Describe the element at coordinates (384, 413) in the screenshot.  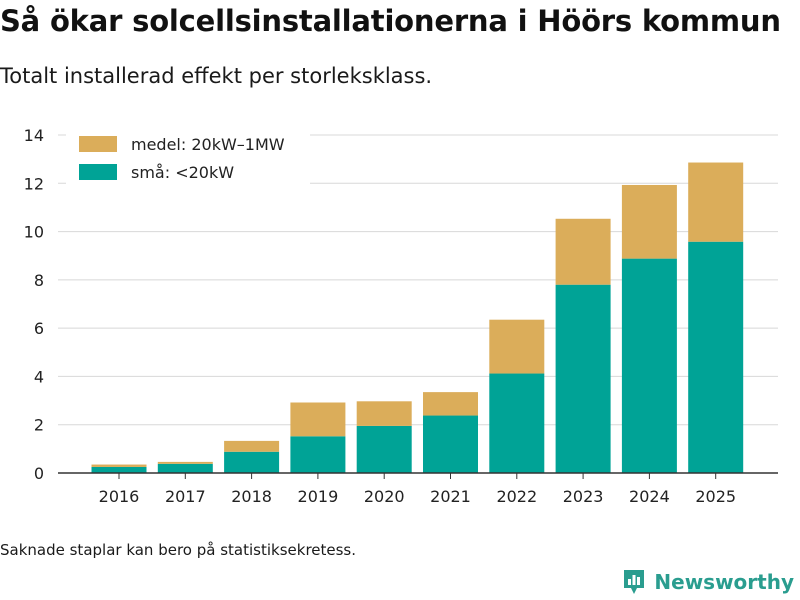
I see `bar-medium-2020` at that location.